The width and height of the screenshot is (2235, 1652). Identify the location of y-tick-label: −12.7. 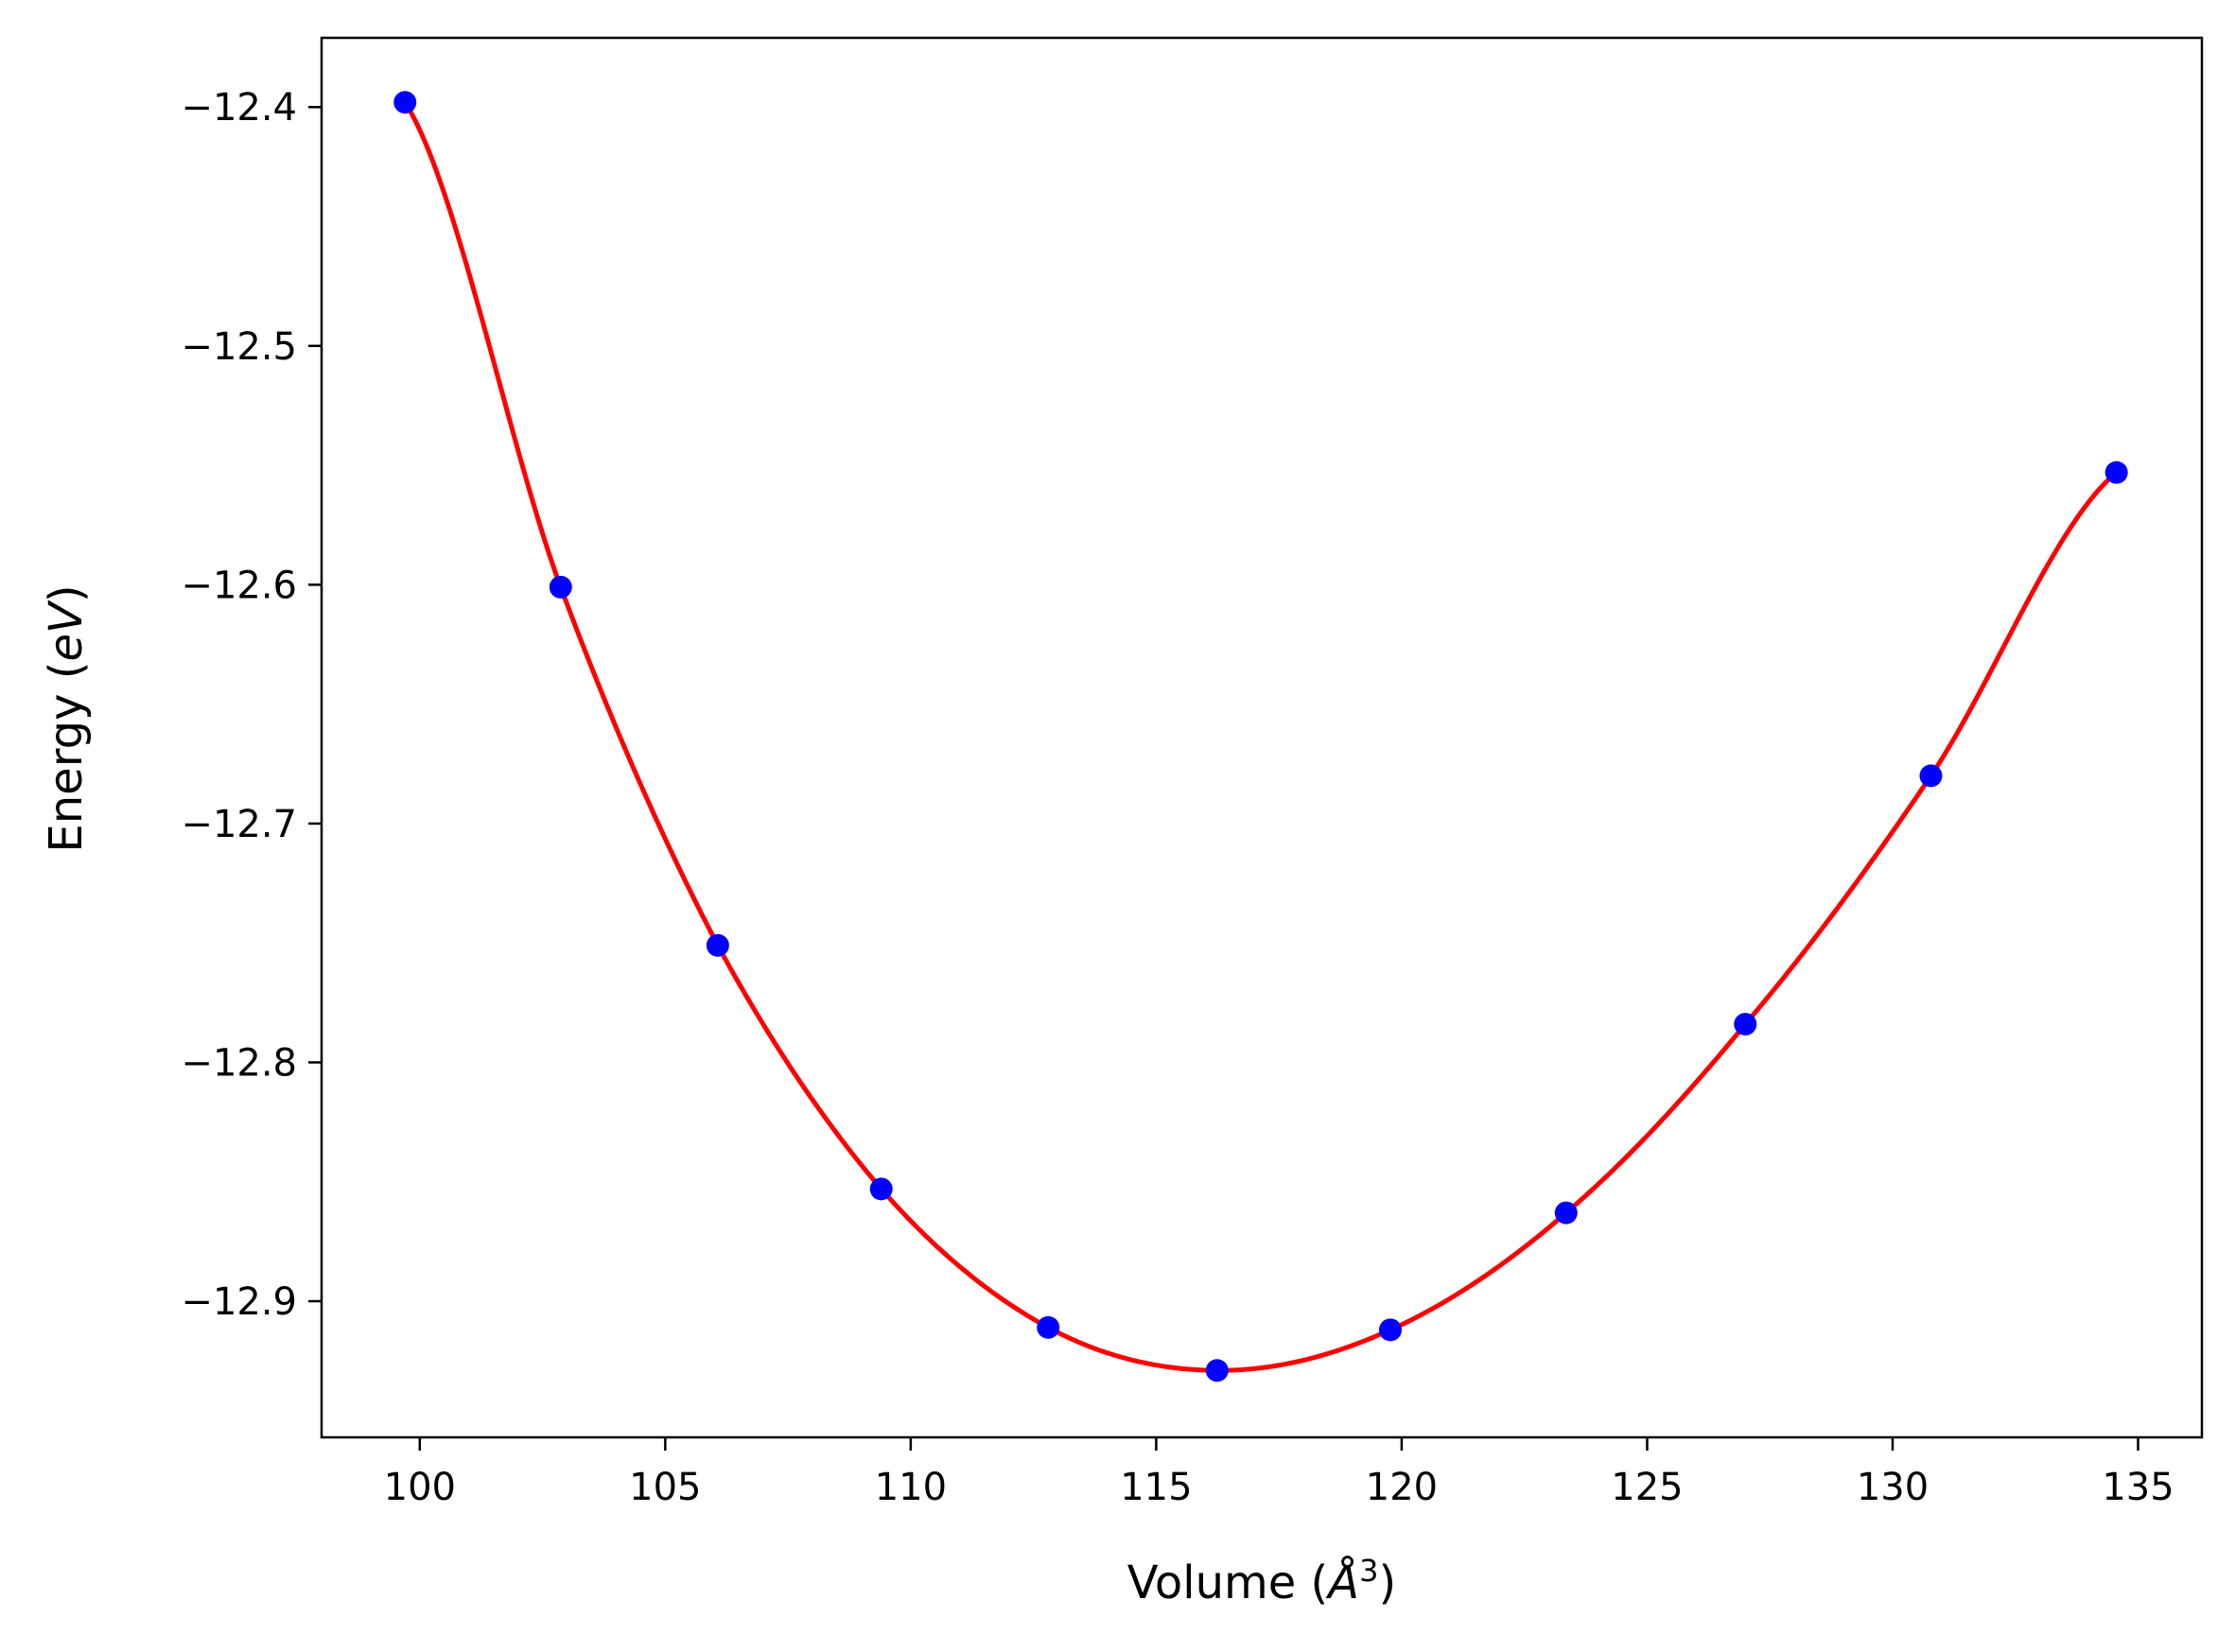
(239, 825).